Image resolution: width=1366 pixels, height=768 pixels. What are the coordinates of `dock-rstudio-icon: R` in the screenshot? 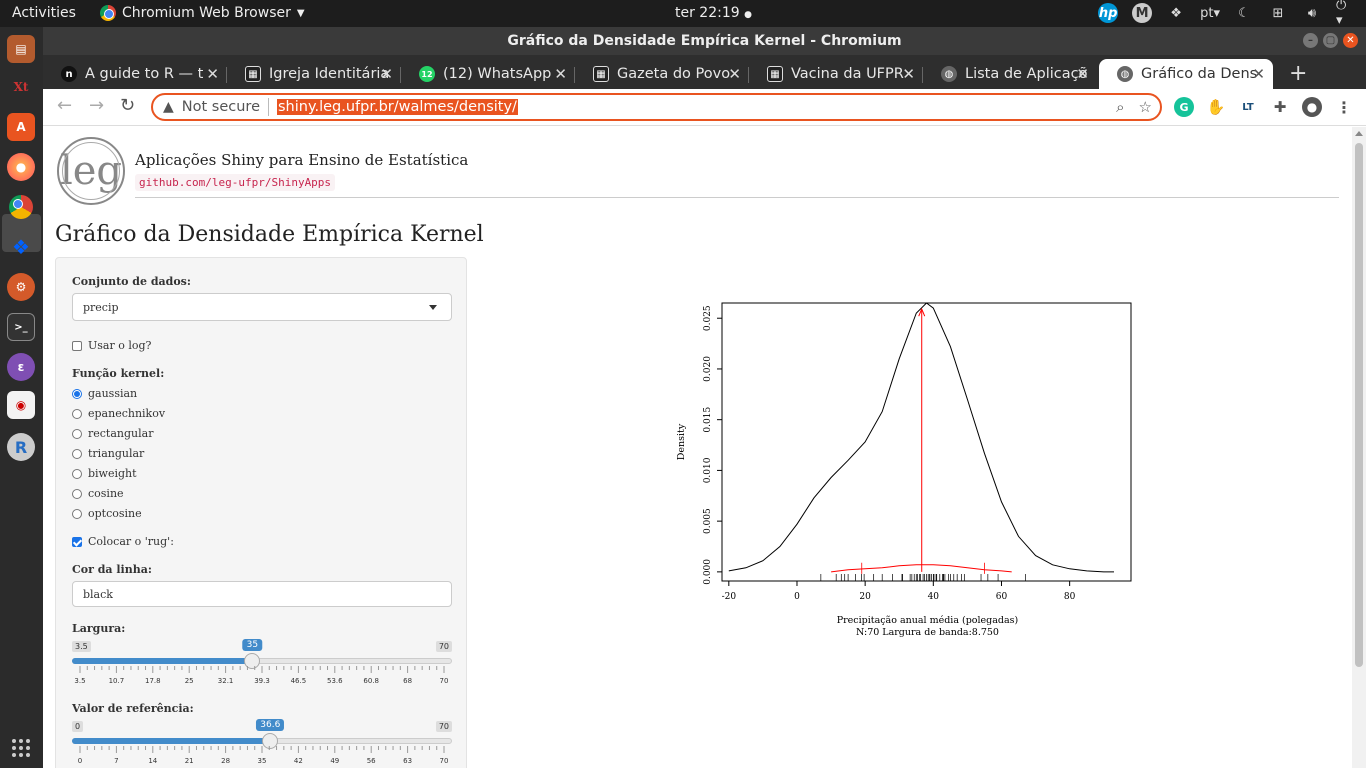 It's located at (21, 447).